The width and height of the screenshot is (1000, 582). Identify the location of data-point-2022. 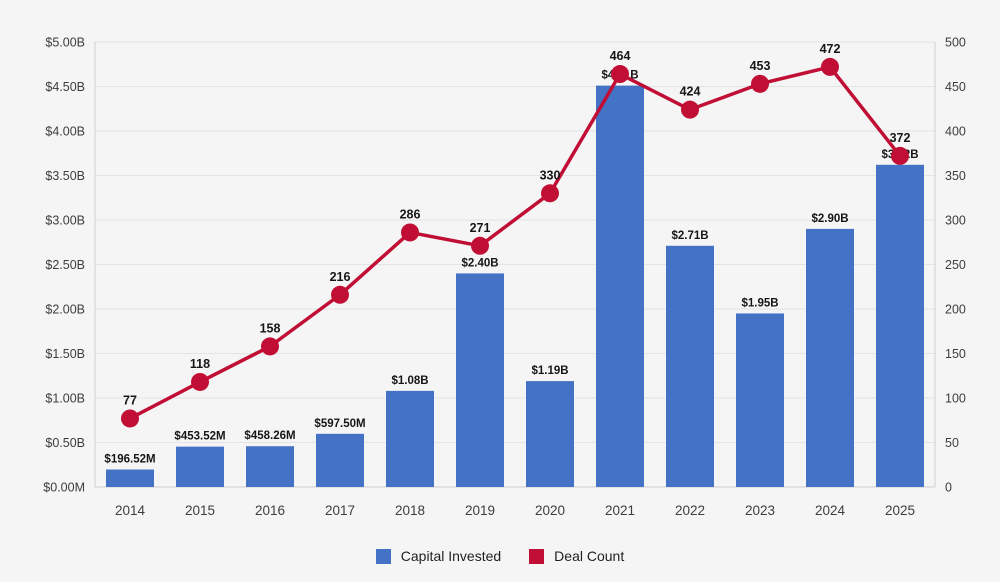
(690, 109).